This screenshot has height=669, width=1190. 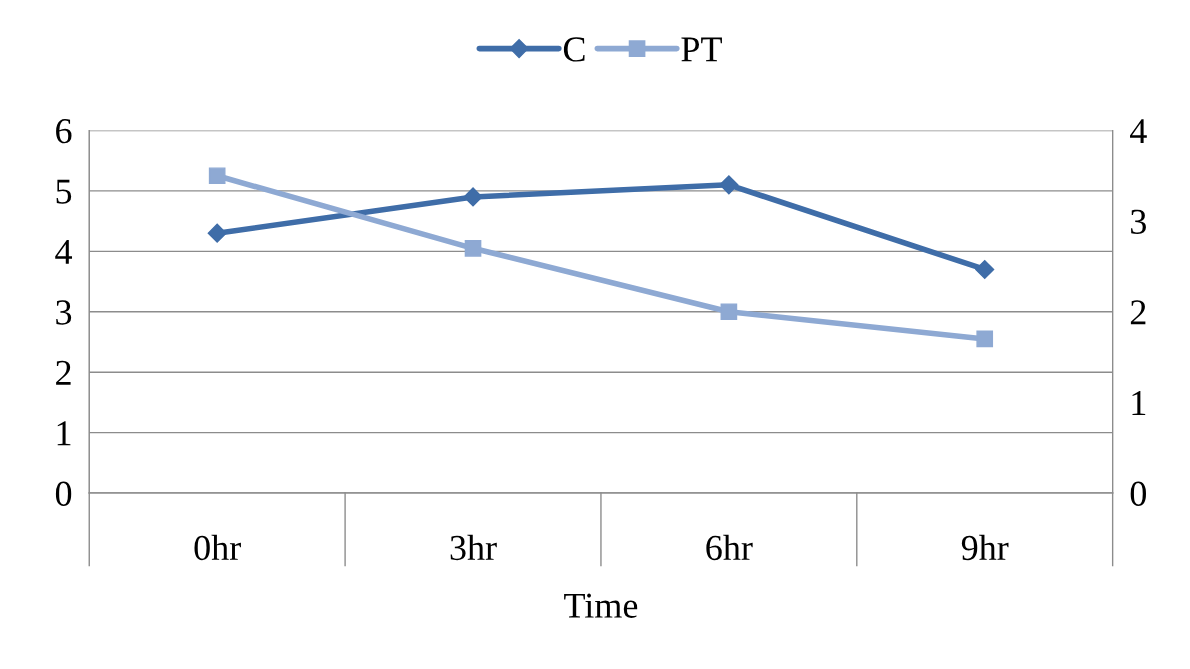 What do you see at coordinates (1138, 312) in the screenshot?
I see `y2-tick-label: 2` at bounding box center [1138, 312].